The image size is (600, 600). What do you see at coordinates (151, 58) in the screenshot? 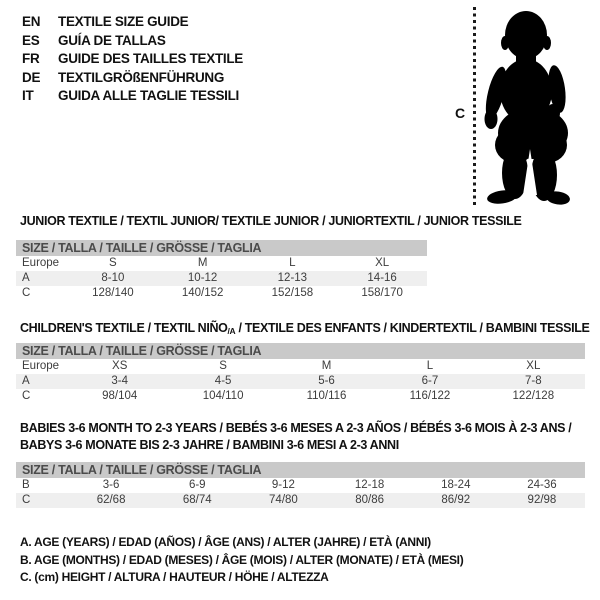
I see `language-title: GUIDE DES TAILLES TEXTILE` at bounding box center [151, 58].